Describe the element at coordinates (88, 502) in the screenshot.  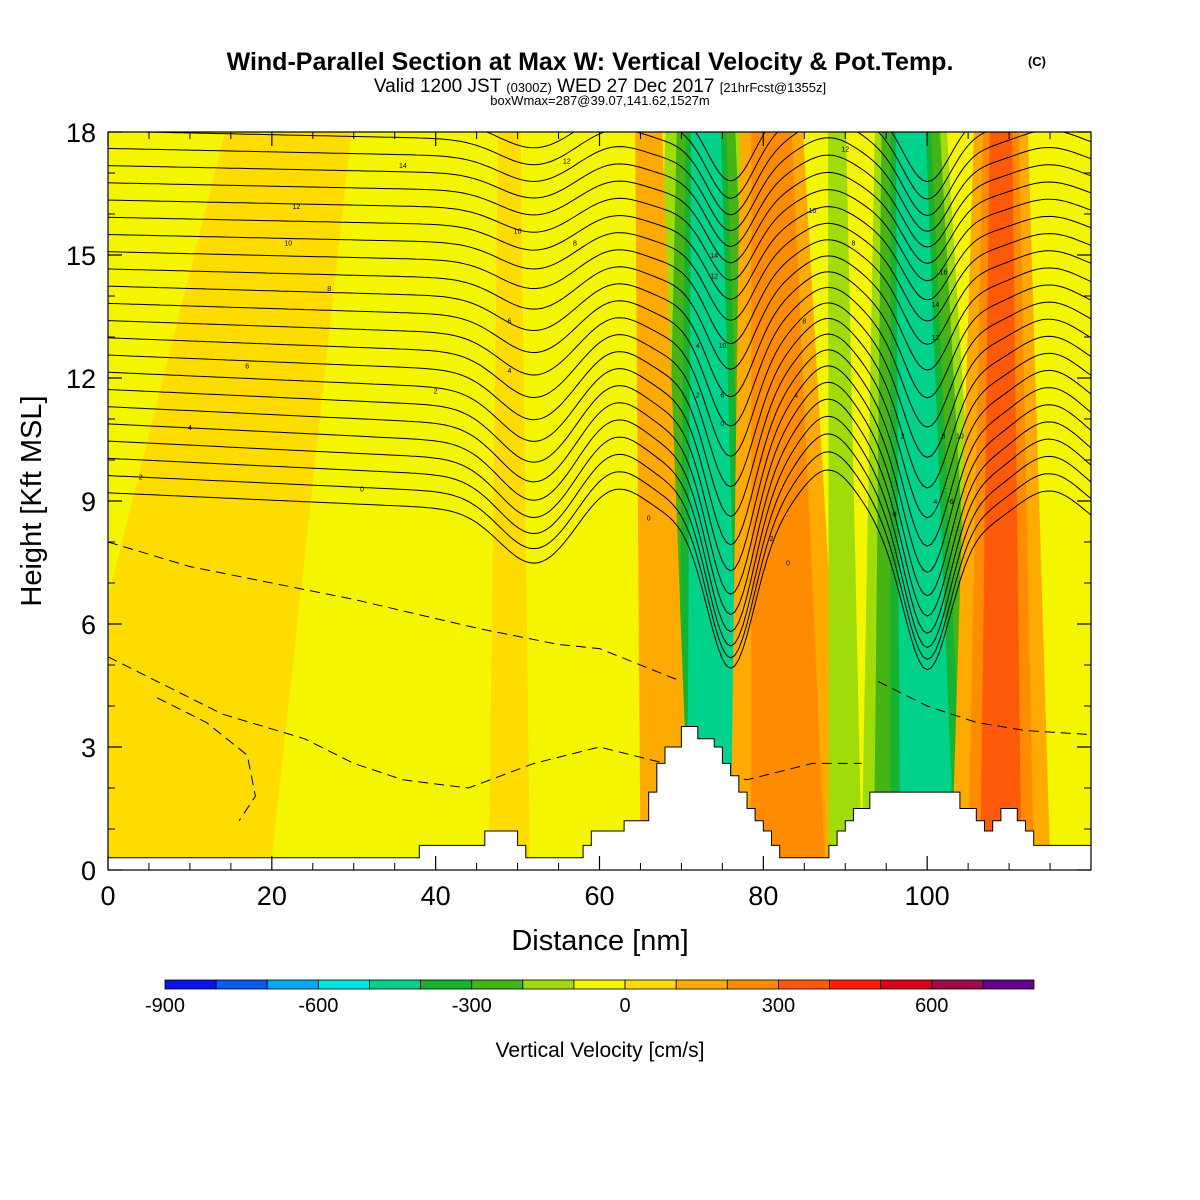
I see `y-tick-label: 9` at that location.